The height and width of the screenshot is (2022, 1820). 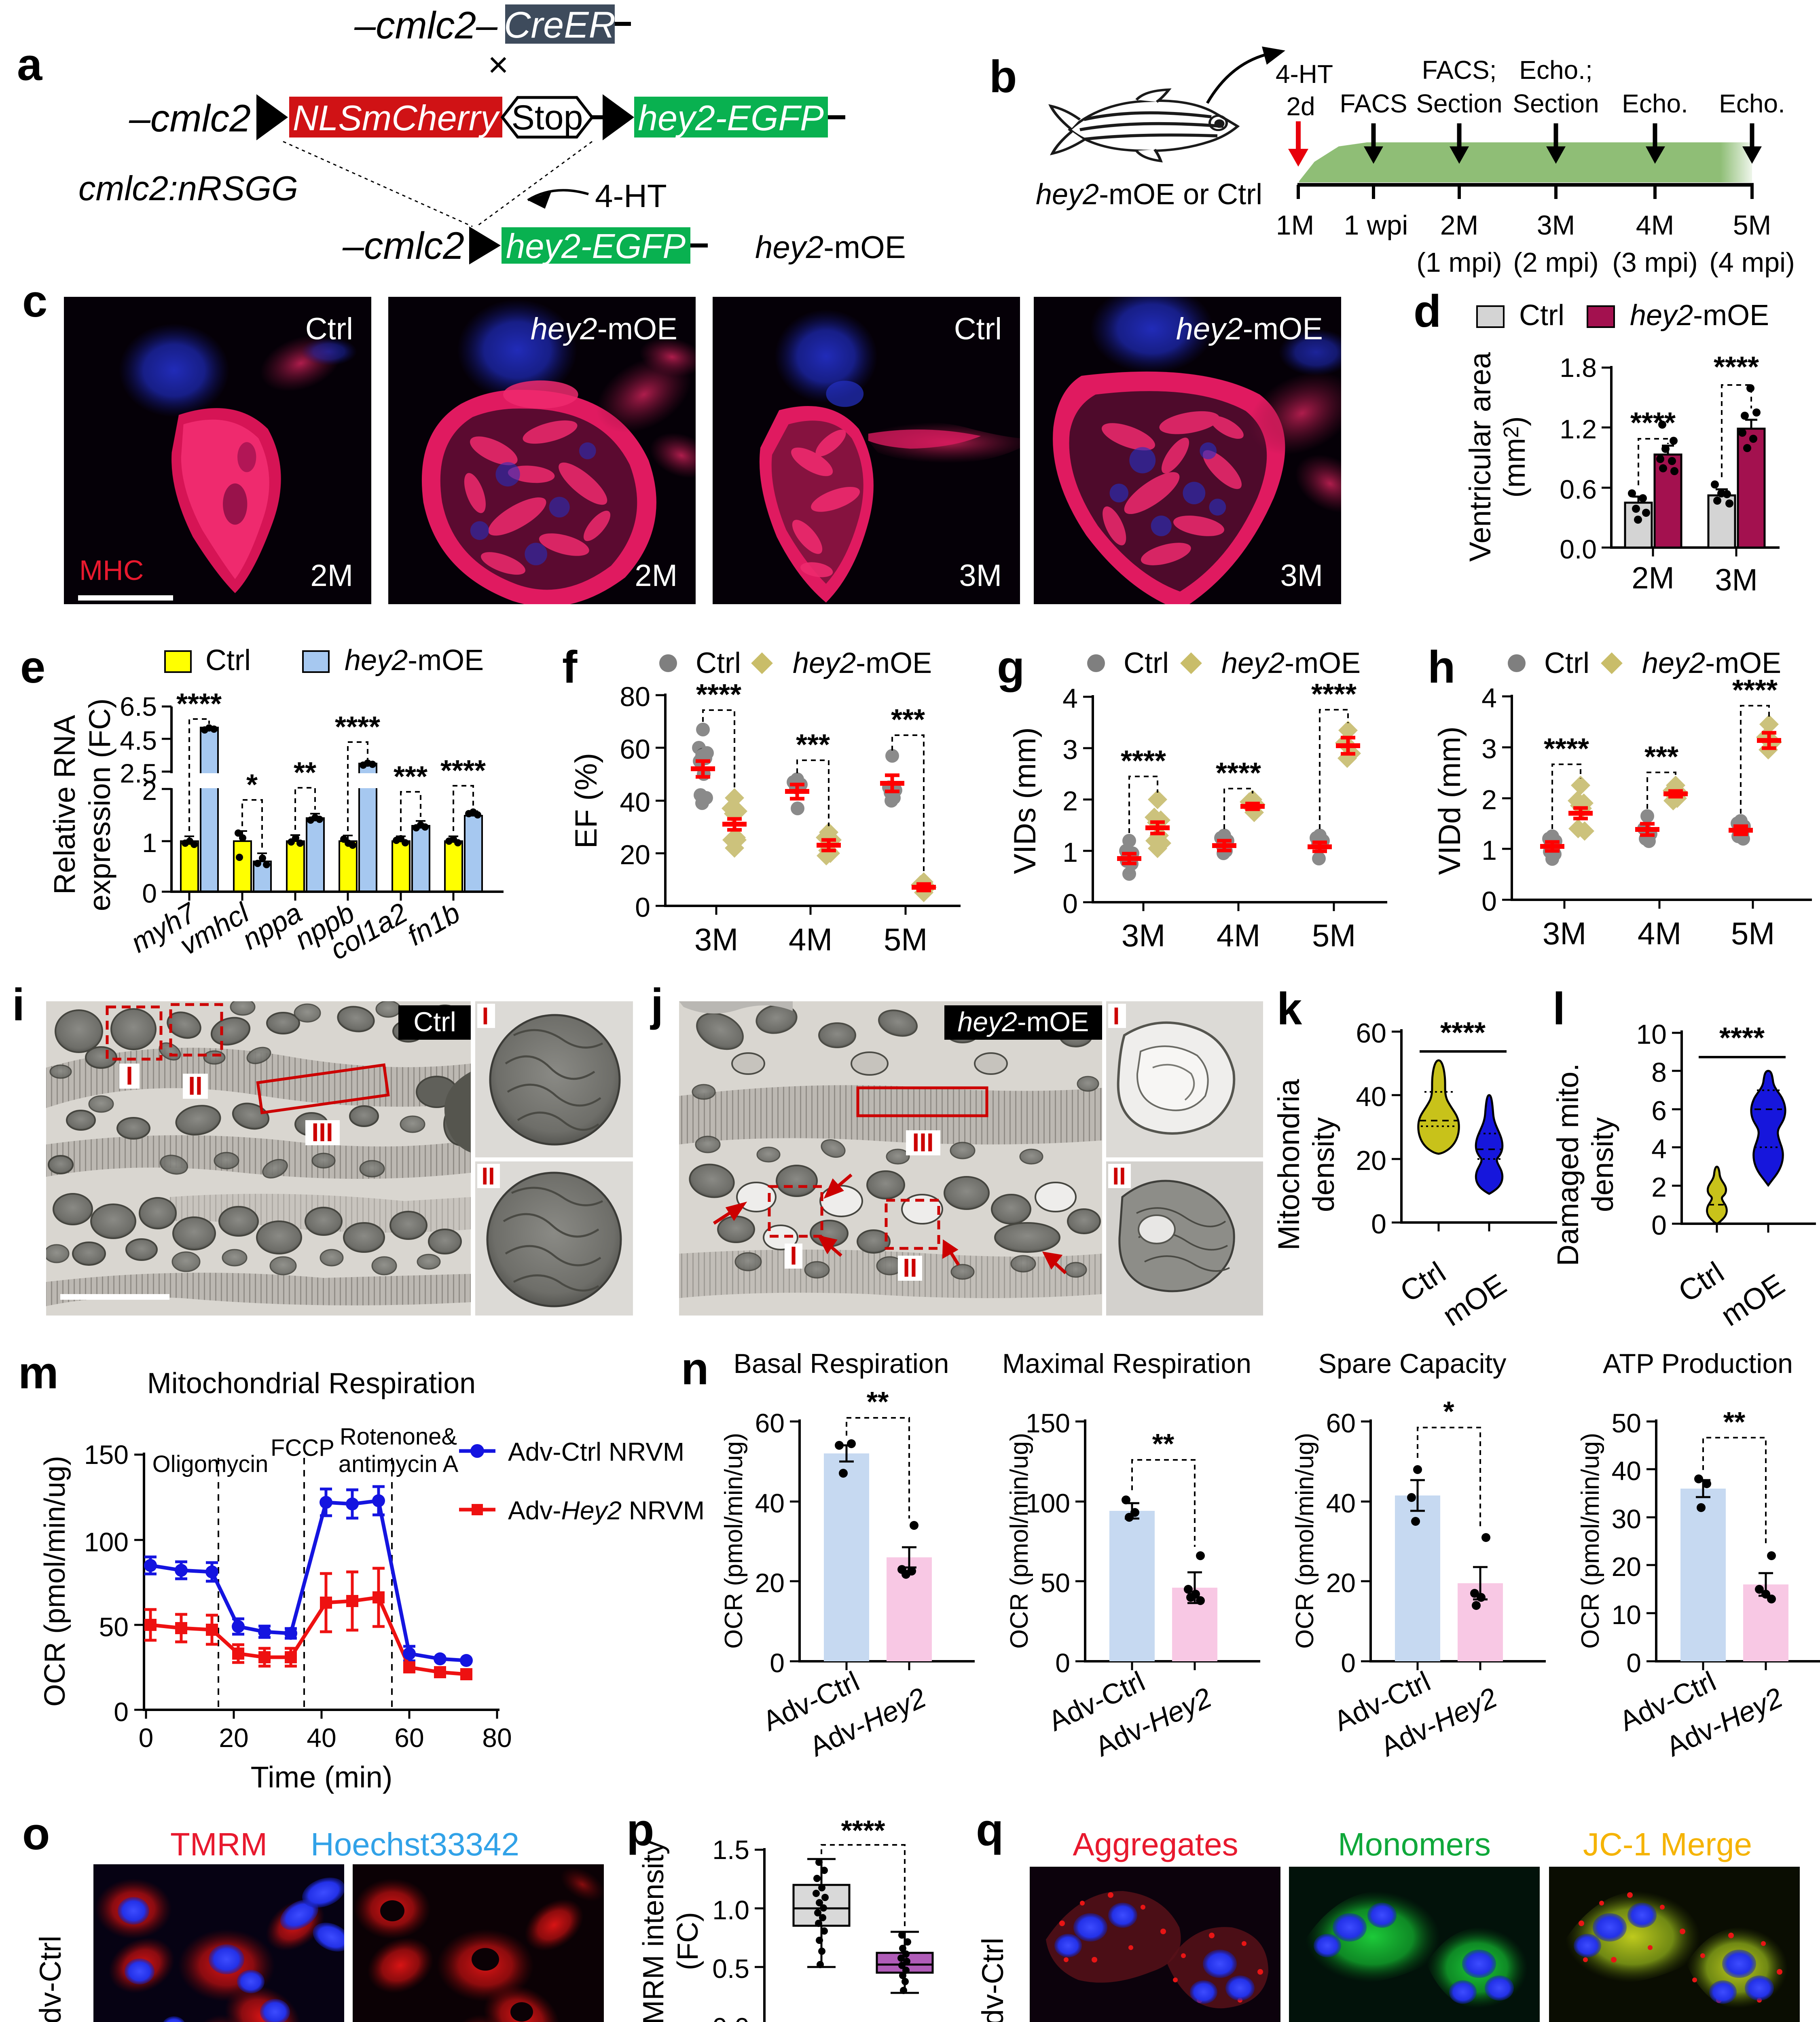 What do you see at coordinates (1300, 106) in the screenshot?
I see `svg-text: 2d` at bounding box center [1300, 106].